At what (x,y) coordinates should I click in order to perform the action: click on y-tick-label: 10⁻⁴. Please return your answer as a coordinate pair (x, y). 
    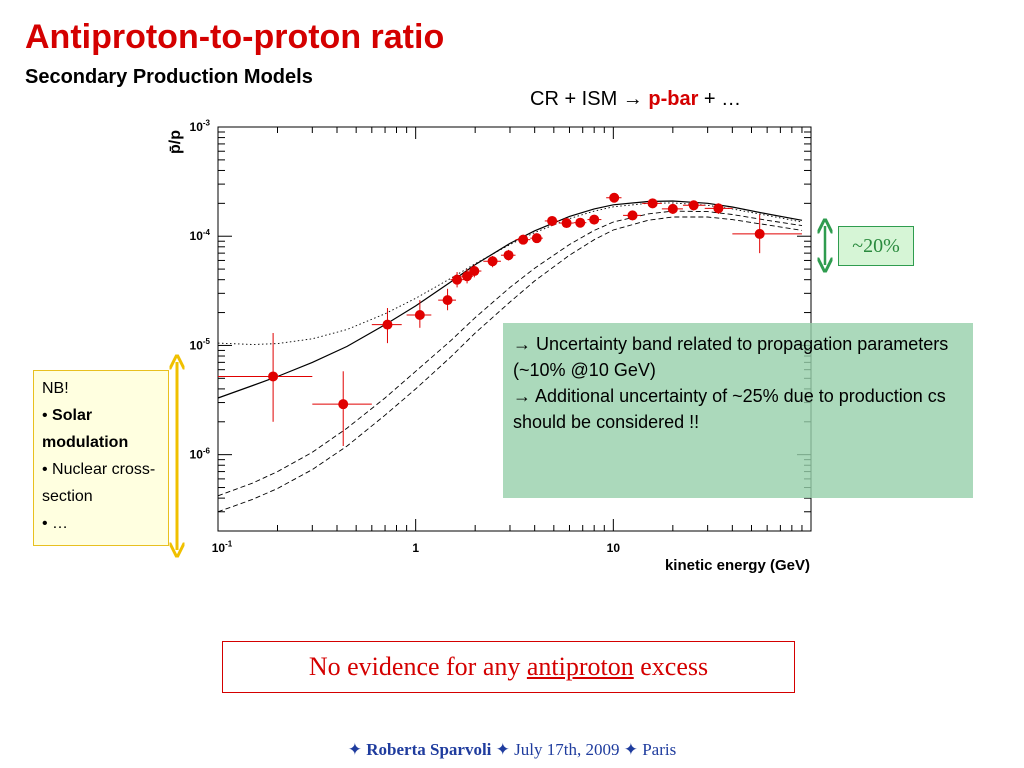
    Looking at the image, I should click on (200, 235).